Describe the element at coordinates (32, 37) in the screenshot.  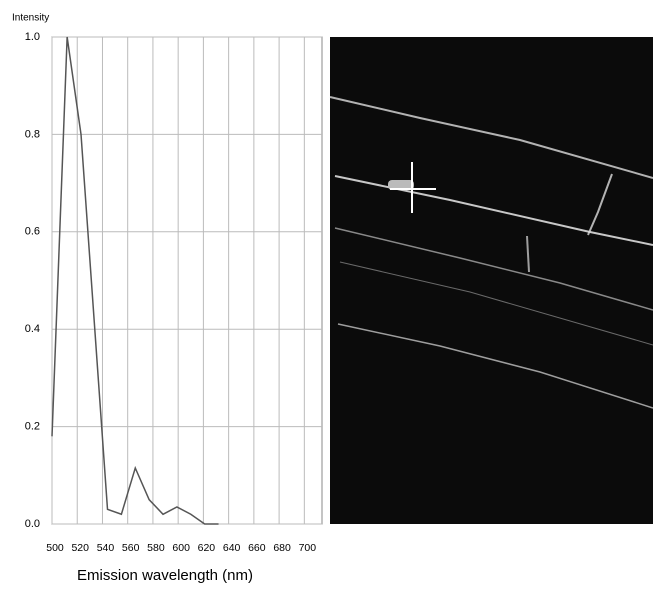
I see `y-tick-label: 1.0` at that location.